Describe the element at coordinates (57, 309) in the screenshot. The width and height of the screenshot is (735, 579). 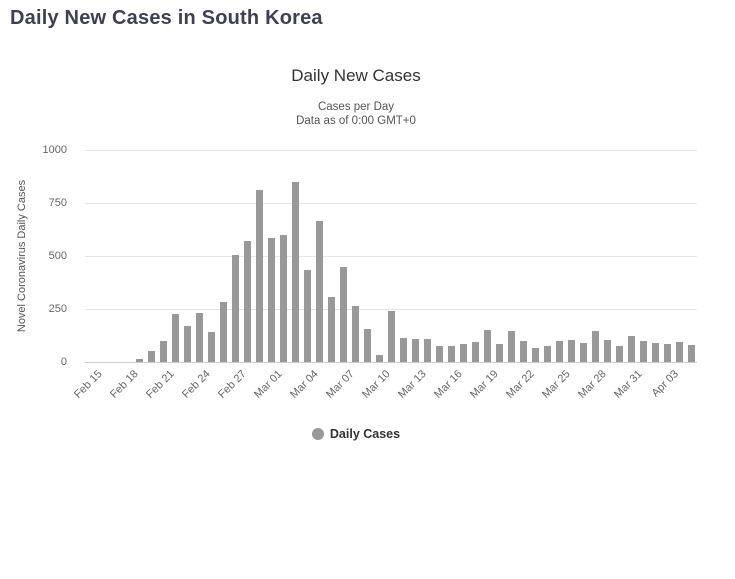
I see `y-tick-label: 250` at that location.